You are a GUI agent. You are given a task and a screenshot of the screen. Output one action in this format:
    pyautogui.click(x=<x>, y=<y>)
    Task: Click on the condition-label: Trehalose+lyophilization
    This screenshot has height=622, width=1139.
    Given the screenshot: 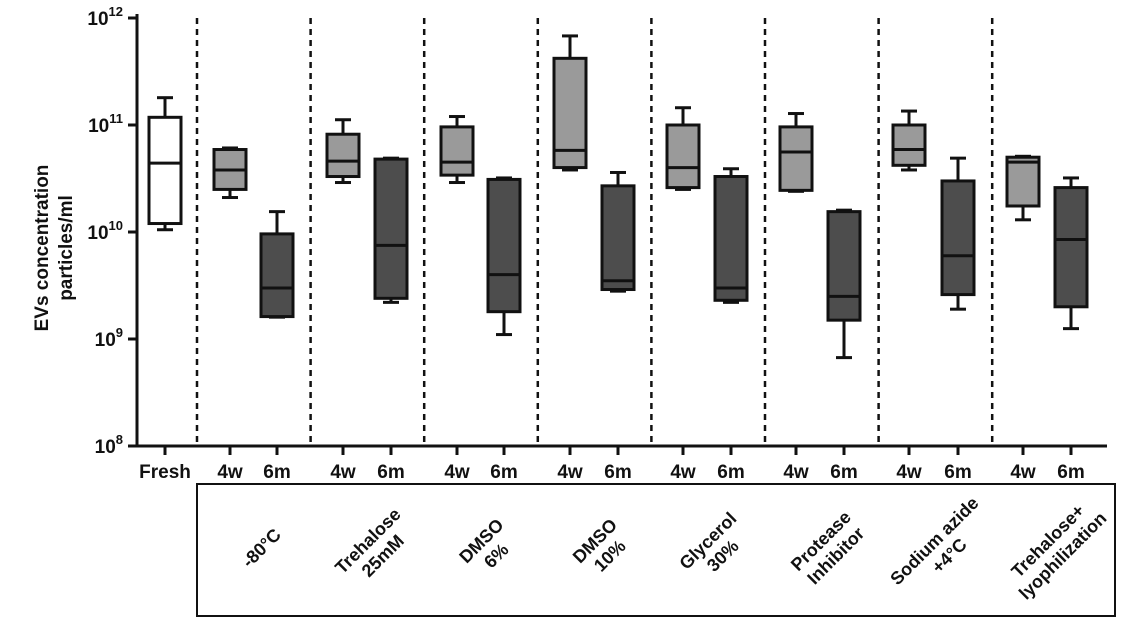 What is the action you would take?
    pyautogui.click(x=1055, y=548)
    